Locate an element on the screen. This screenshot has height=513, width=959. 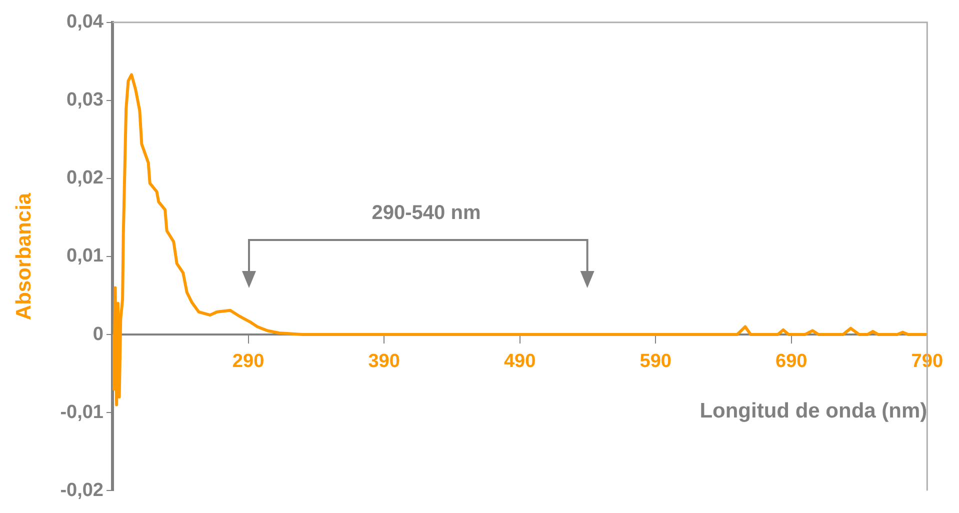
y-tick-label: 0 is located at coordinates (98, 334).